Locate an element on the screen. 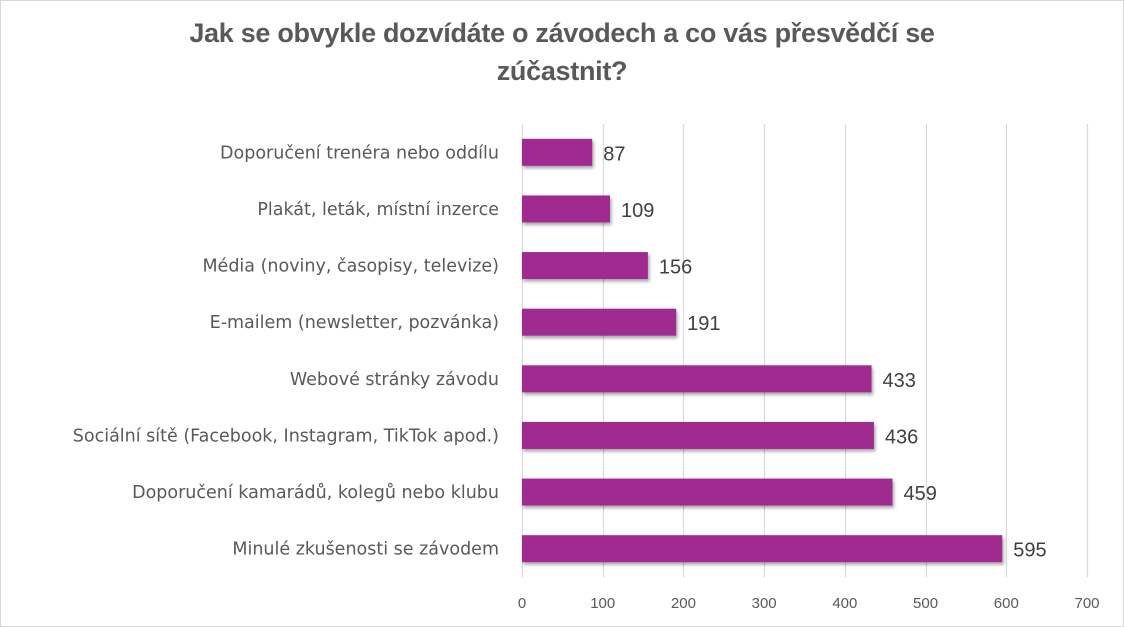 The image size is (1124, 627). x-tick-label: 100 is located at coordinates (602, 603).